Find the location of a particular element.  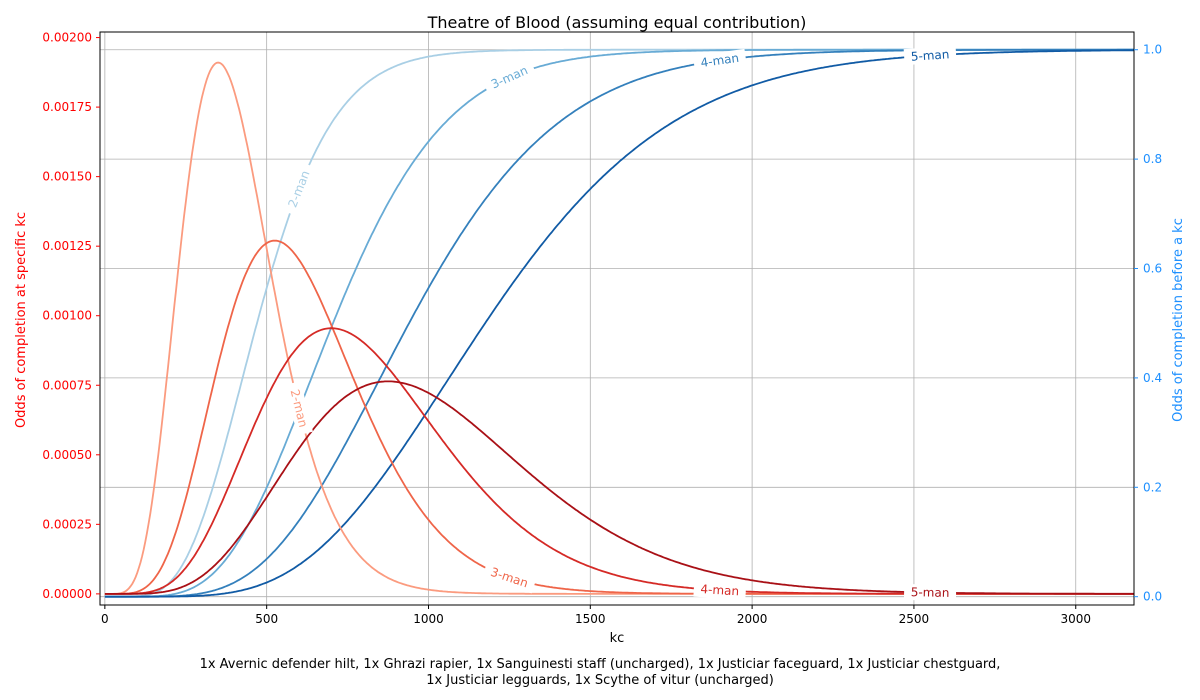

left-tick-label: 0.00150 is located at coordinates (67, 177).